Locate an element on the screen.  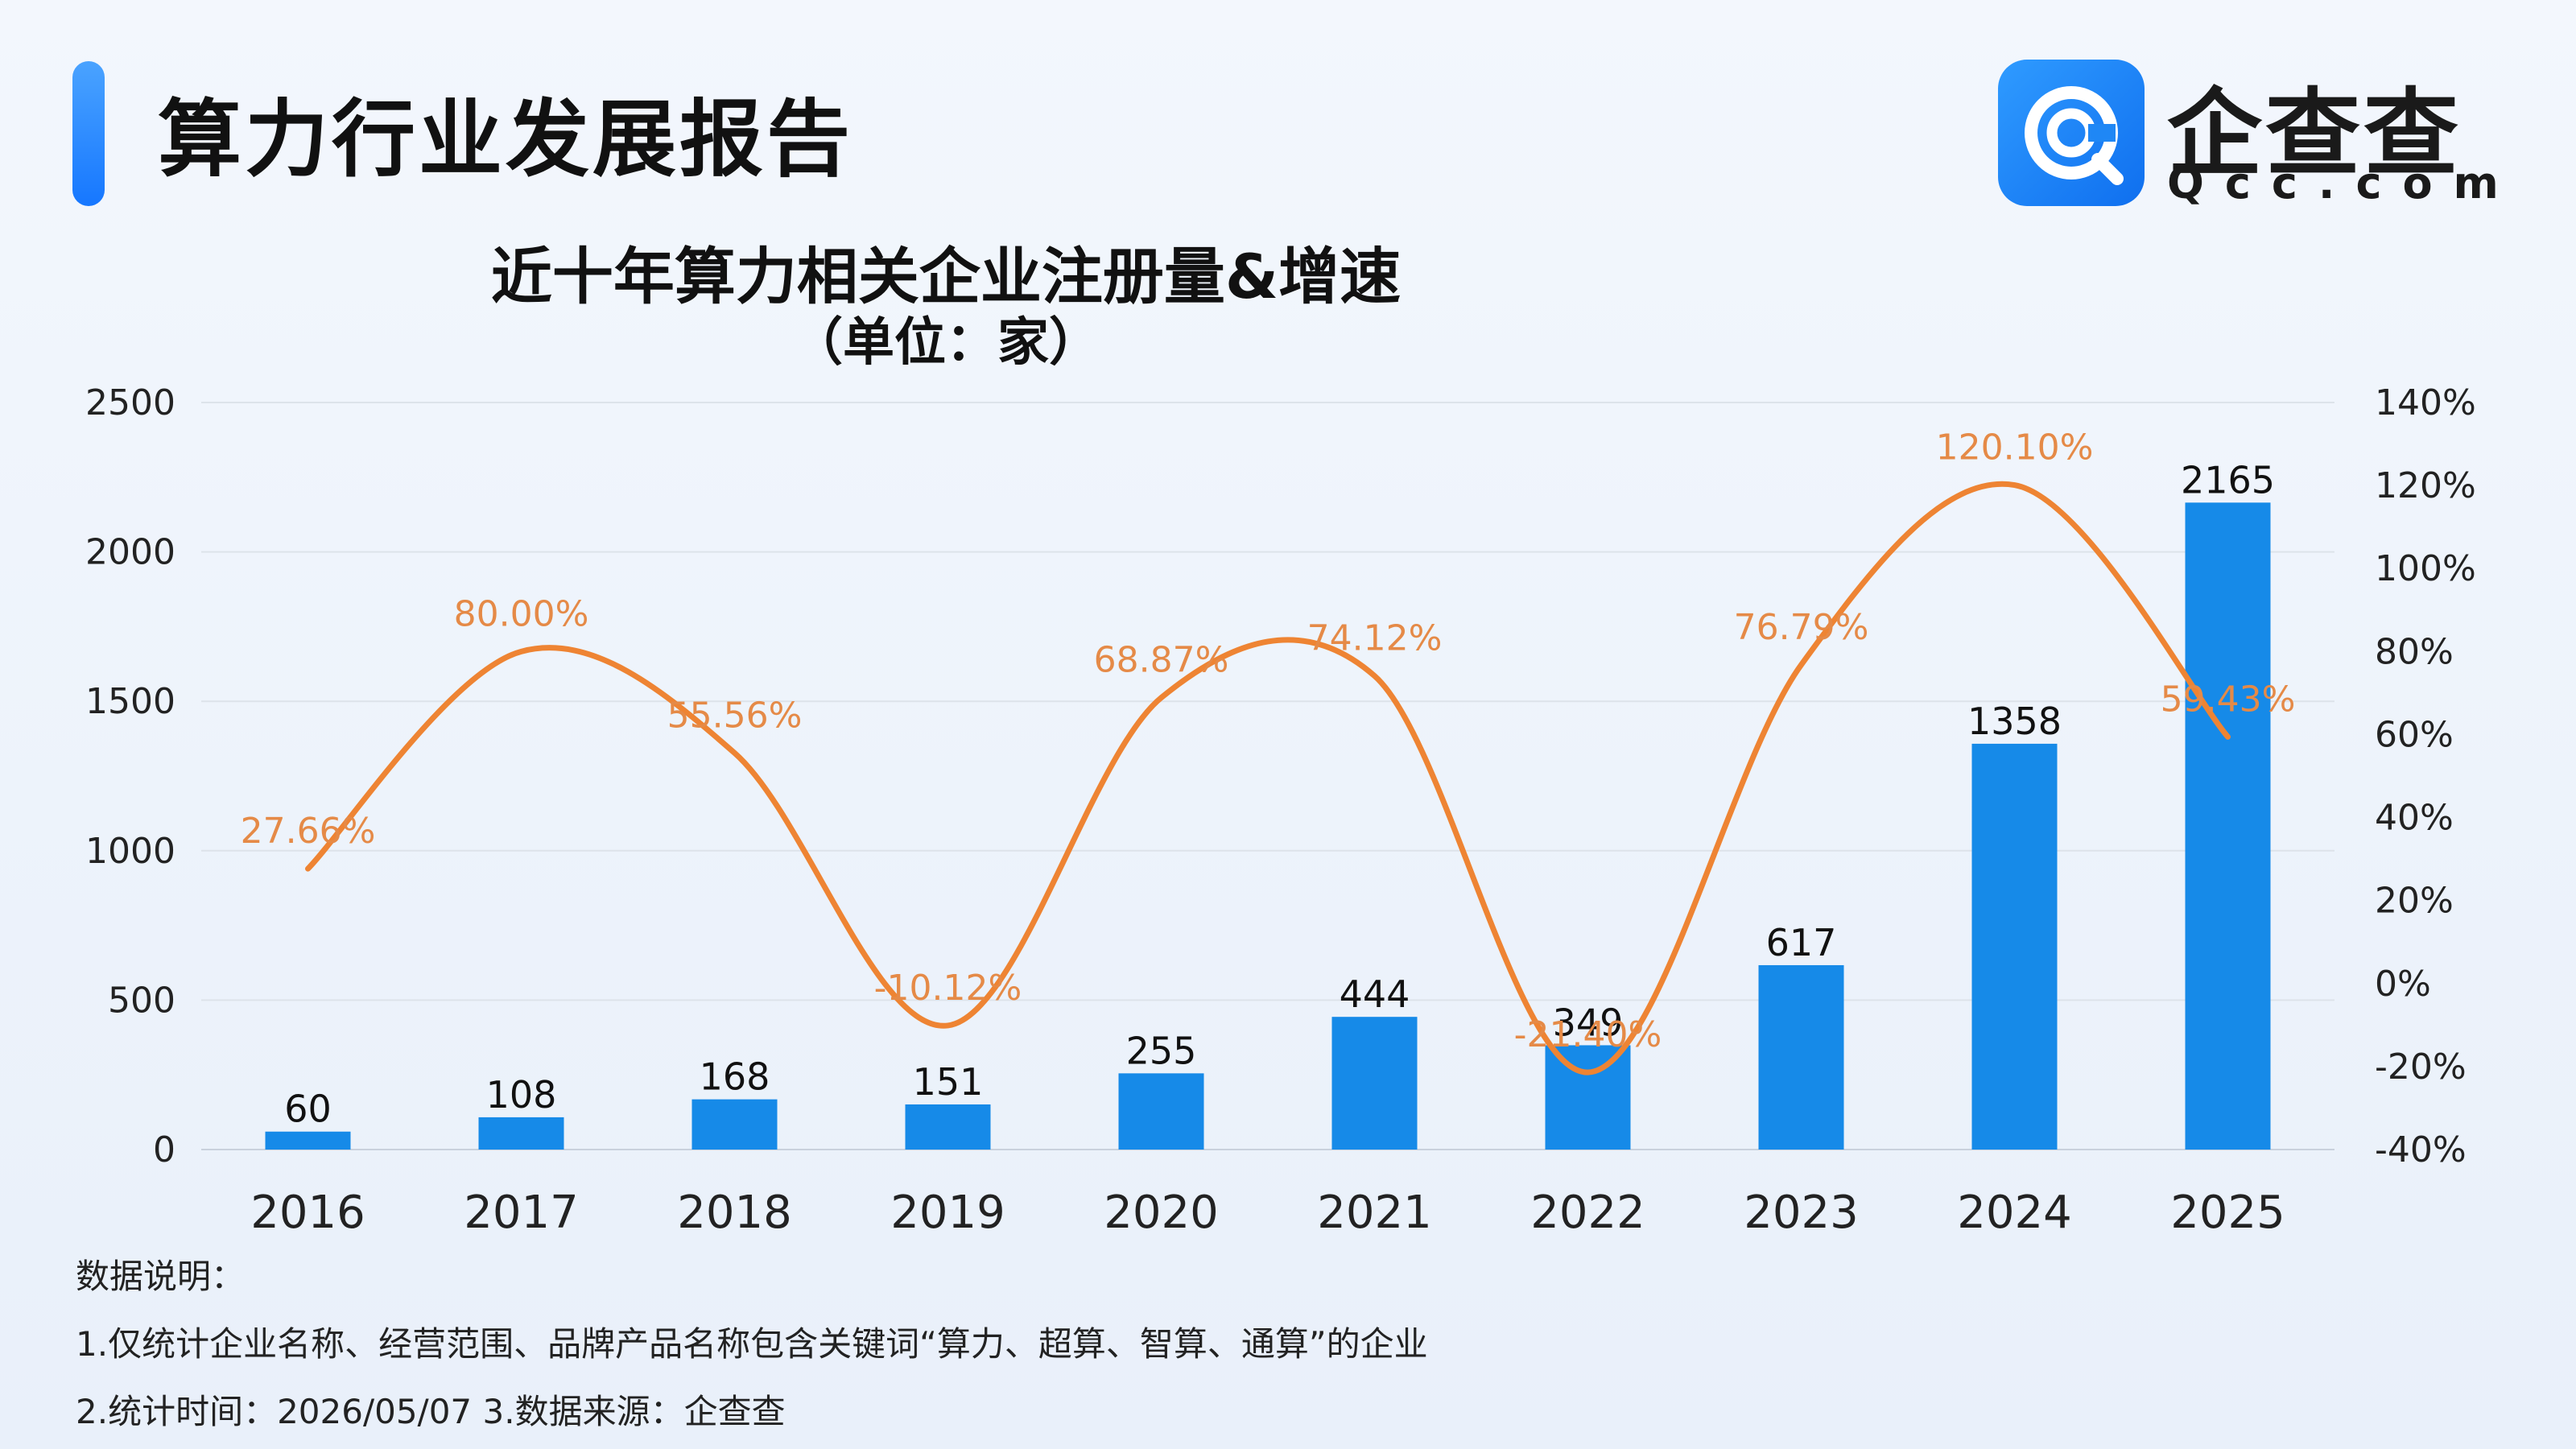
bar-value-label: 444 is located at coordinates (1375, 994).